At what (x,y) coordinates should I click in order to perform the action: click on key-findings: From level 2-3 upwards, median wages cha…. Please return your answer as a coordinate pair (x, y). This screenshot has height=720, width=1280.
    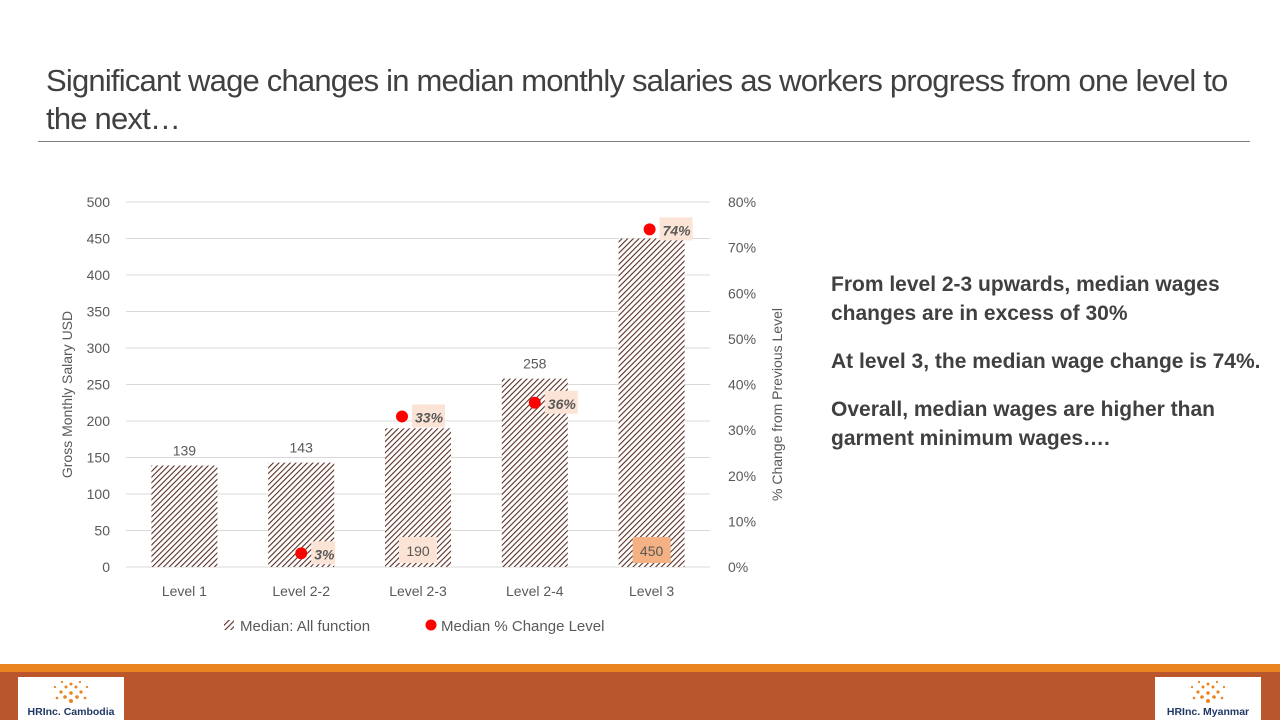
    Looking at the image, I should click on (1046, 371).